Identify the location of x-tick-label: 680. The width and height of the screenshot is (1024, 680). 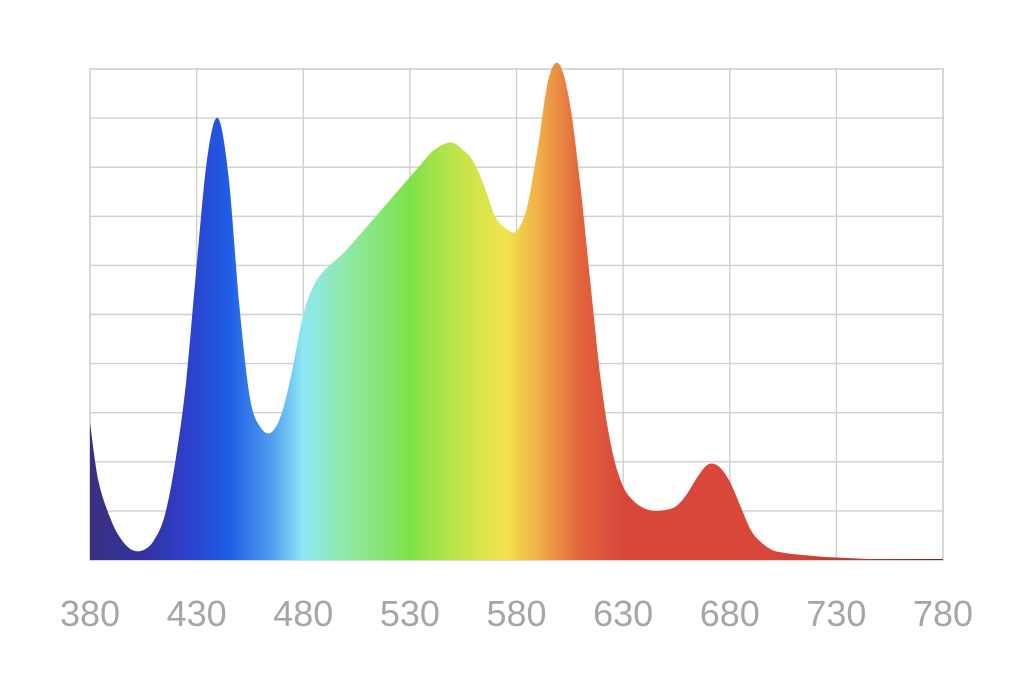
(730, 613).